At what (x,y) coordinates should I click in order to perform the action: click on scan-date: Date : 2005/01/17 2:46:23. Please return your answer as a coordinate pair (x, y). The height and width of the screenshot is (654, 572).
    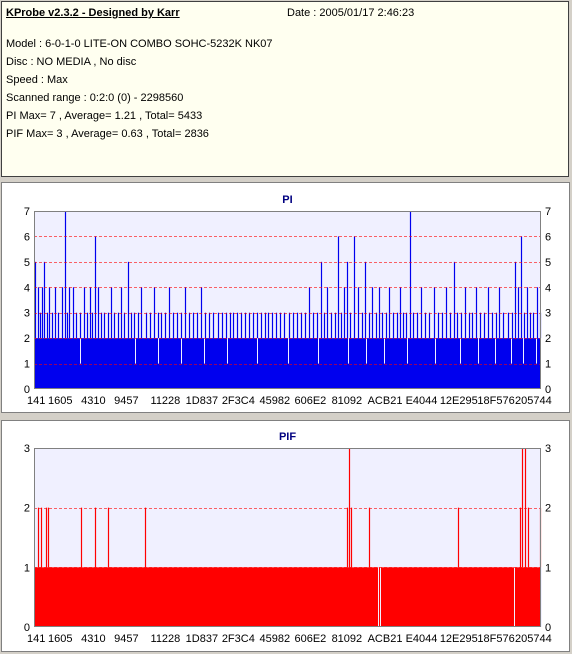
    Looking at the image, I should click on (351, 13).